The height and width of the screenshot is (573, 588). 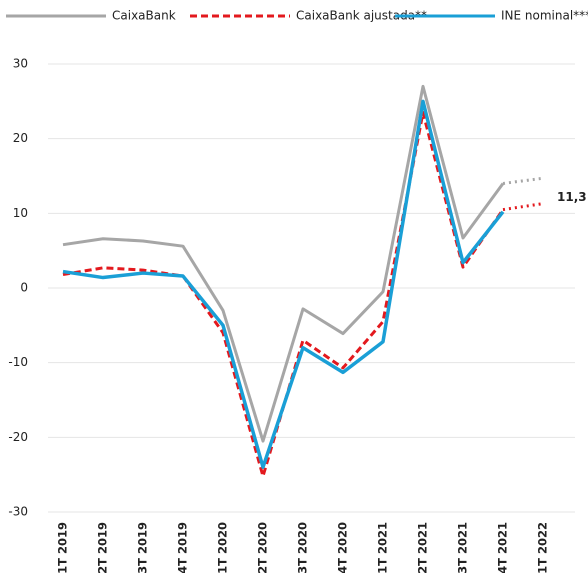 I want to click on y-tick-label: 0, so click(x=24, y=288).